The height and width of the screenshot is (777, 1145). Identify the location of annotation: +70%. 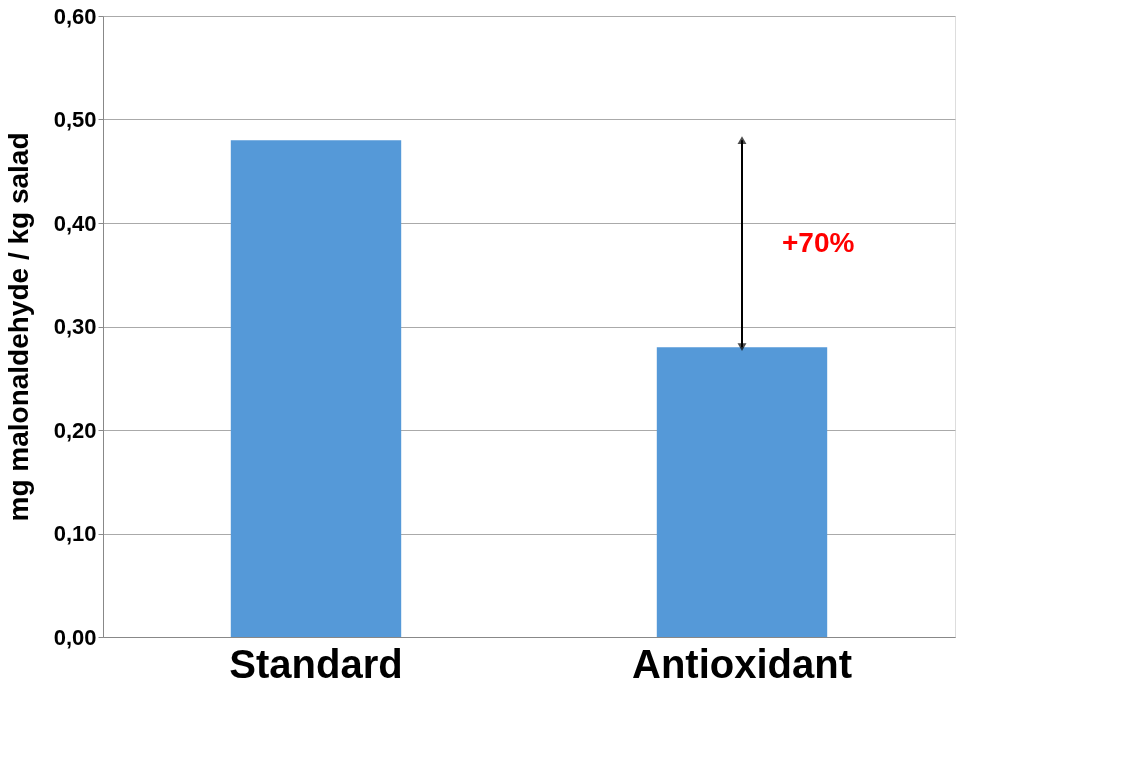
(818, 242).